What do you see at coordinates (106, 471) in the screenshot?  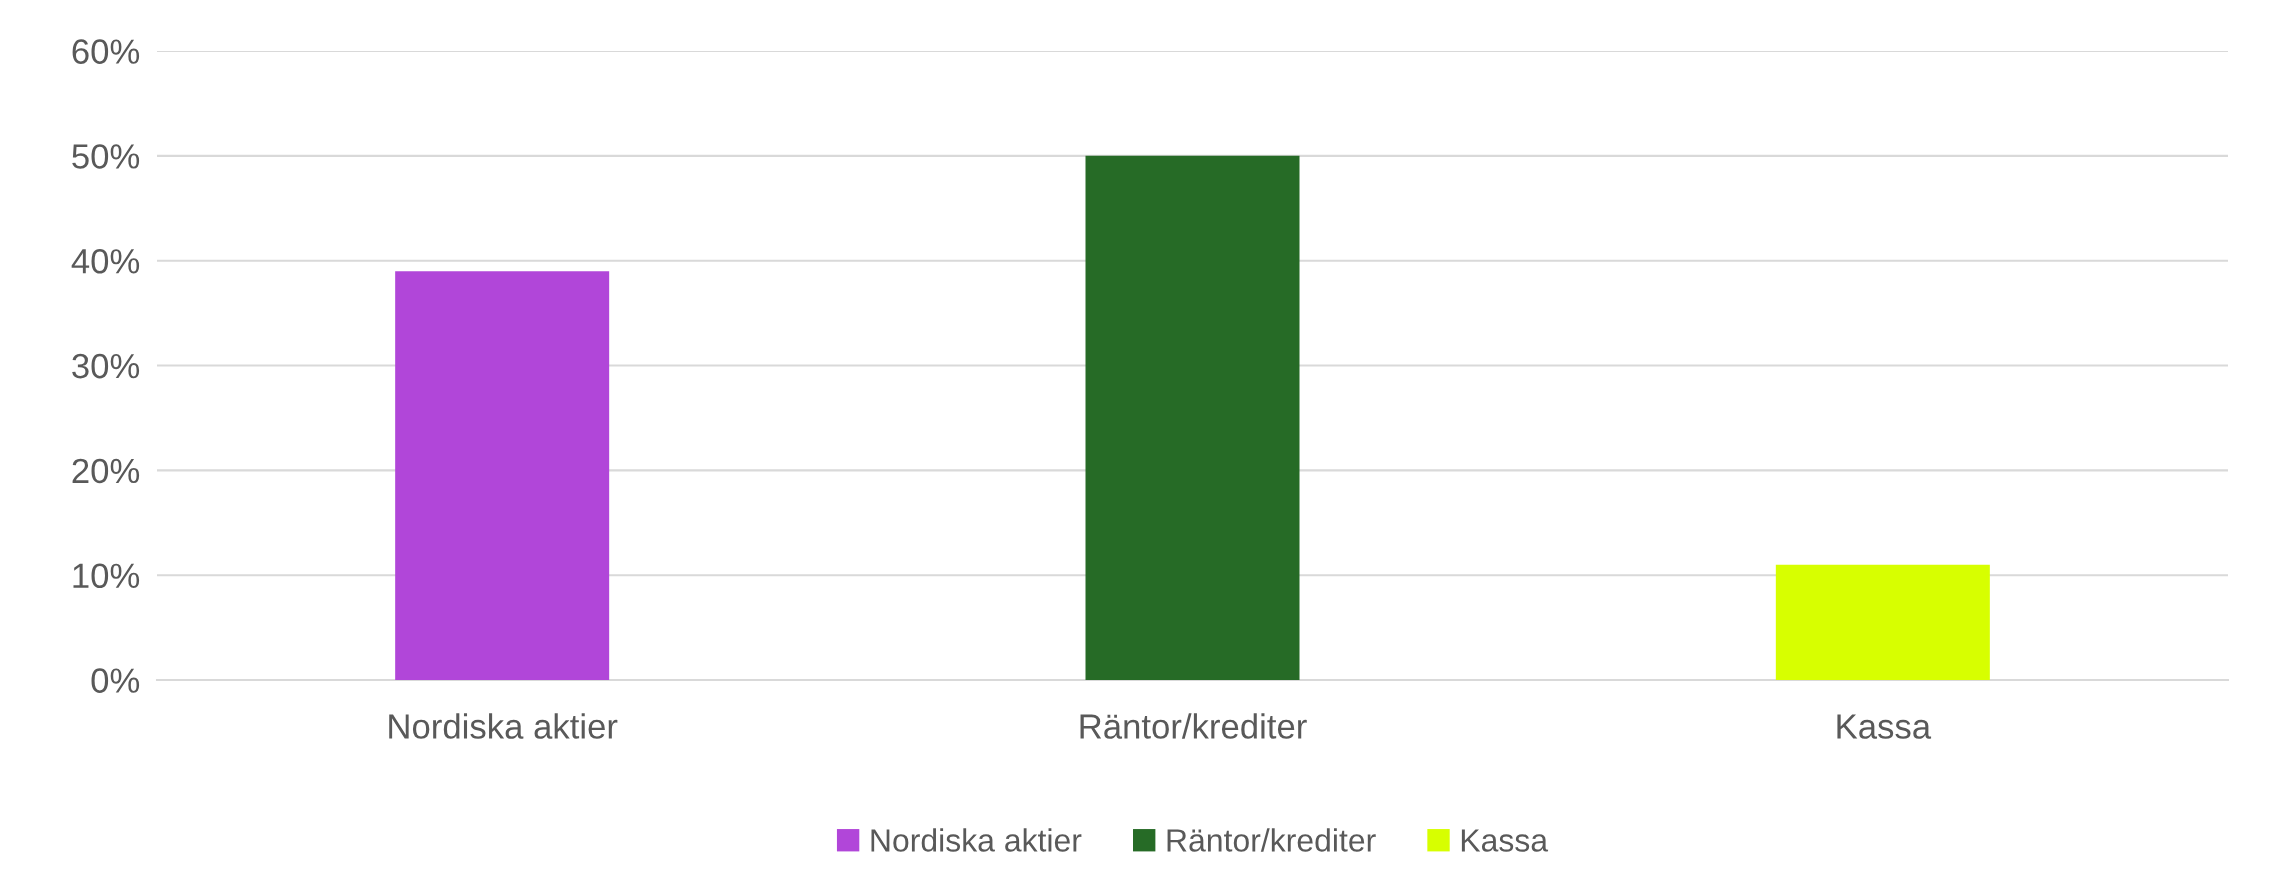 I see `y-tick-label: 20%` at bounding box center [106, 471].